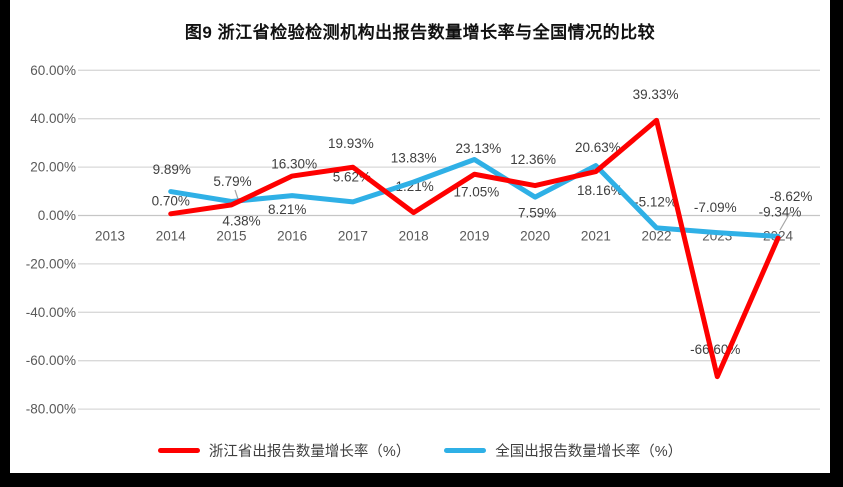  I want to click on data-label: -7.09%, so click(715, 207).